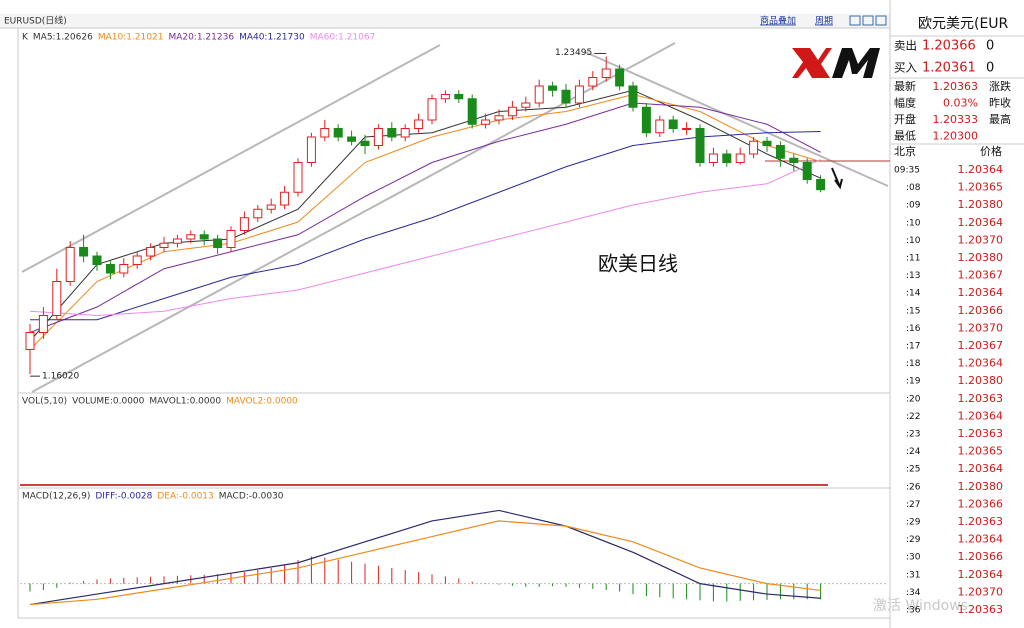 The height and width of the screenshot is (628, 1024). What do you see at coordinates (736, 119) in the screenshot?
I see `channel-line` at bounding box center [736, 119].